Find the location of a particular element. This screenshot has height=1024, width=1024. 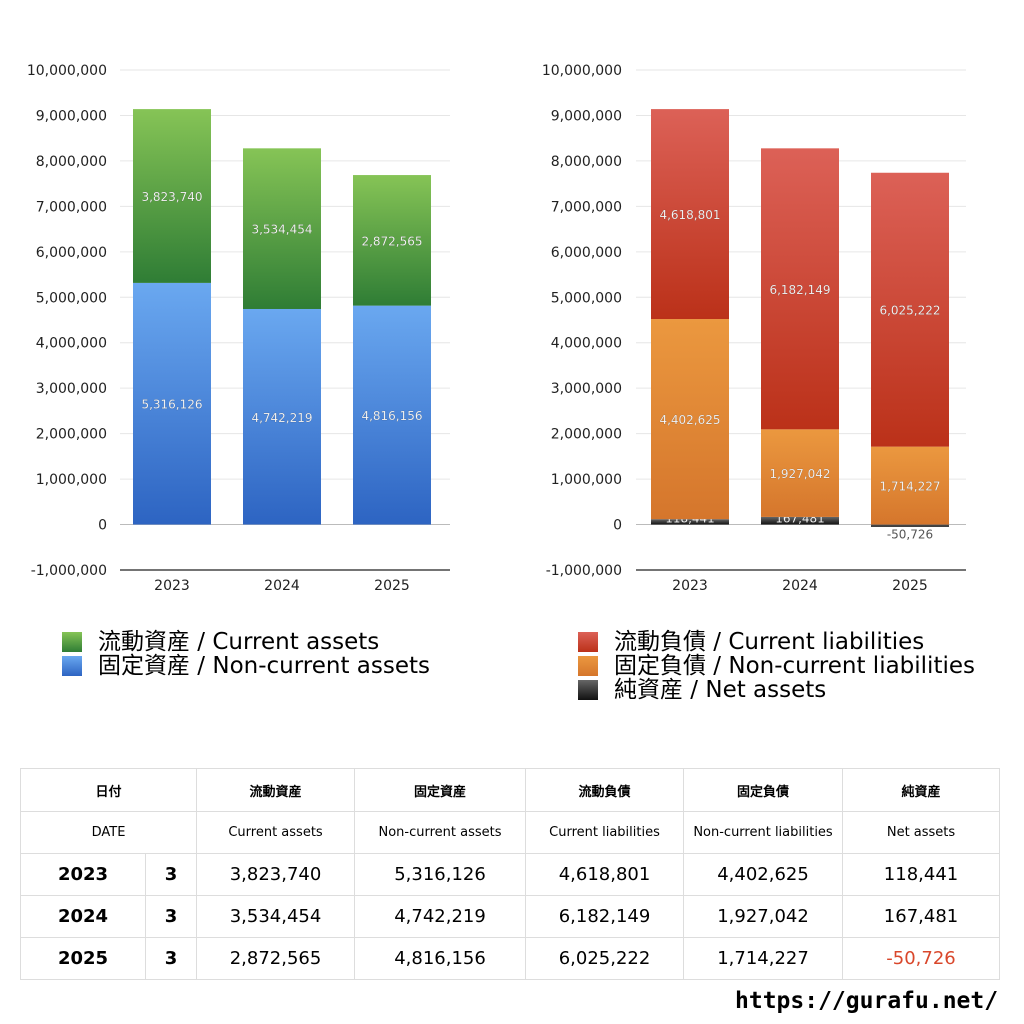

legend-label-non-current-liabilities: 固定負債 / Non-current liabilities is located at coordinates (794, 666).